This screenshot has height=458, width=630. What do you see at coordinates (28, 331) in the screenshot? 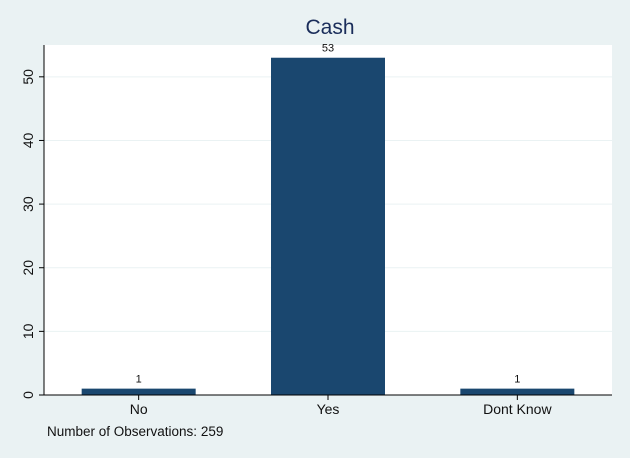
I see `y-tick-label: 10` at bounding box center [28, 331].